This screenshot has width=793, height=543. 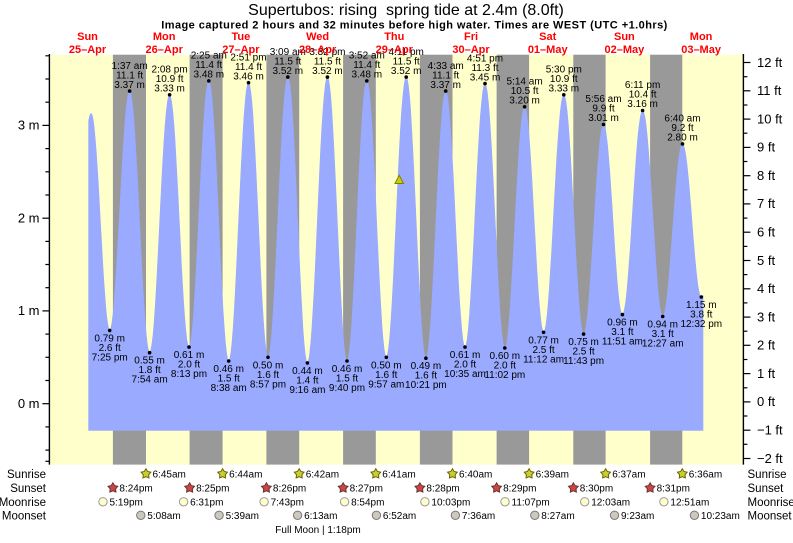 I want to click on svg-text: 10:21 pm, so click(x=426, y=385).